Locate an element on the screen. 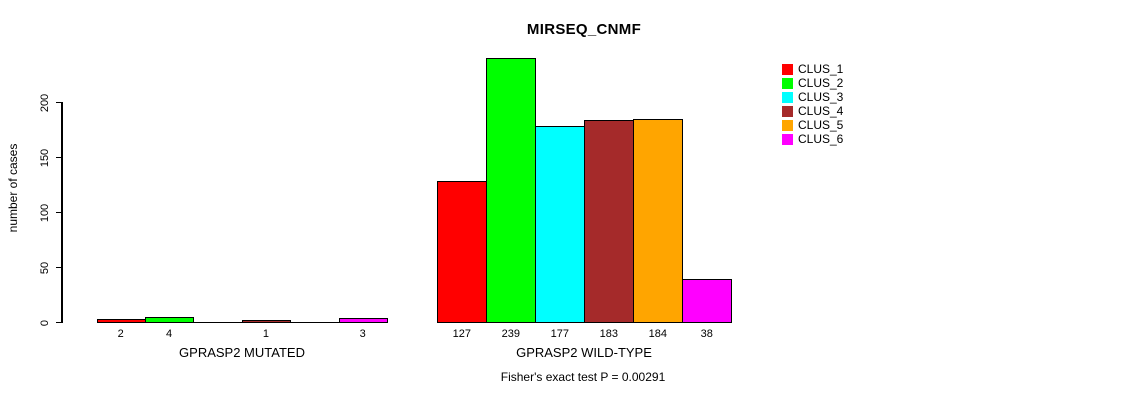 The width and height of the screenshot is (1140, 400). bar-value-label: 3 is located at coordinates (362, 334).